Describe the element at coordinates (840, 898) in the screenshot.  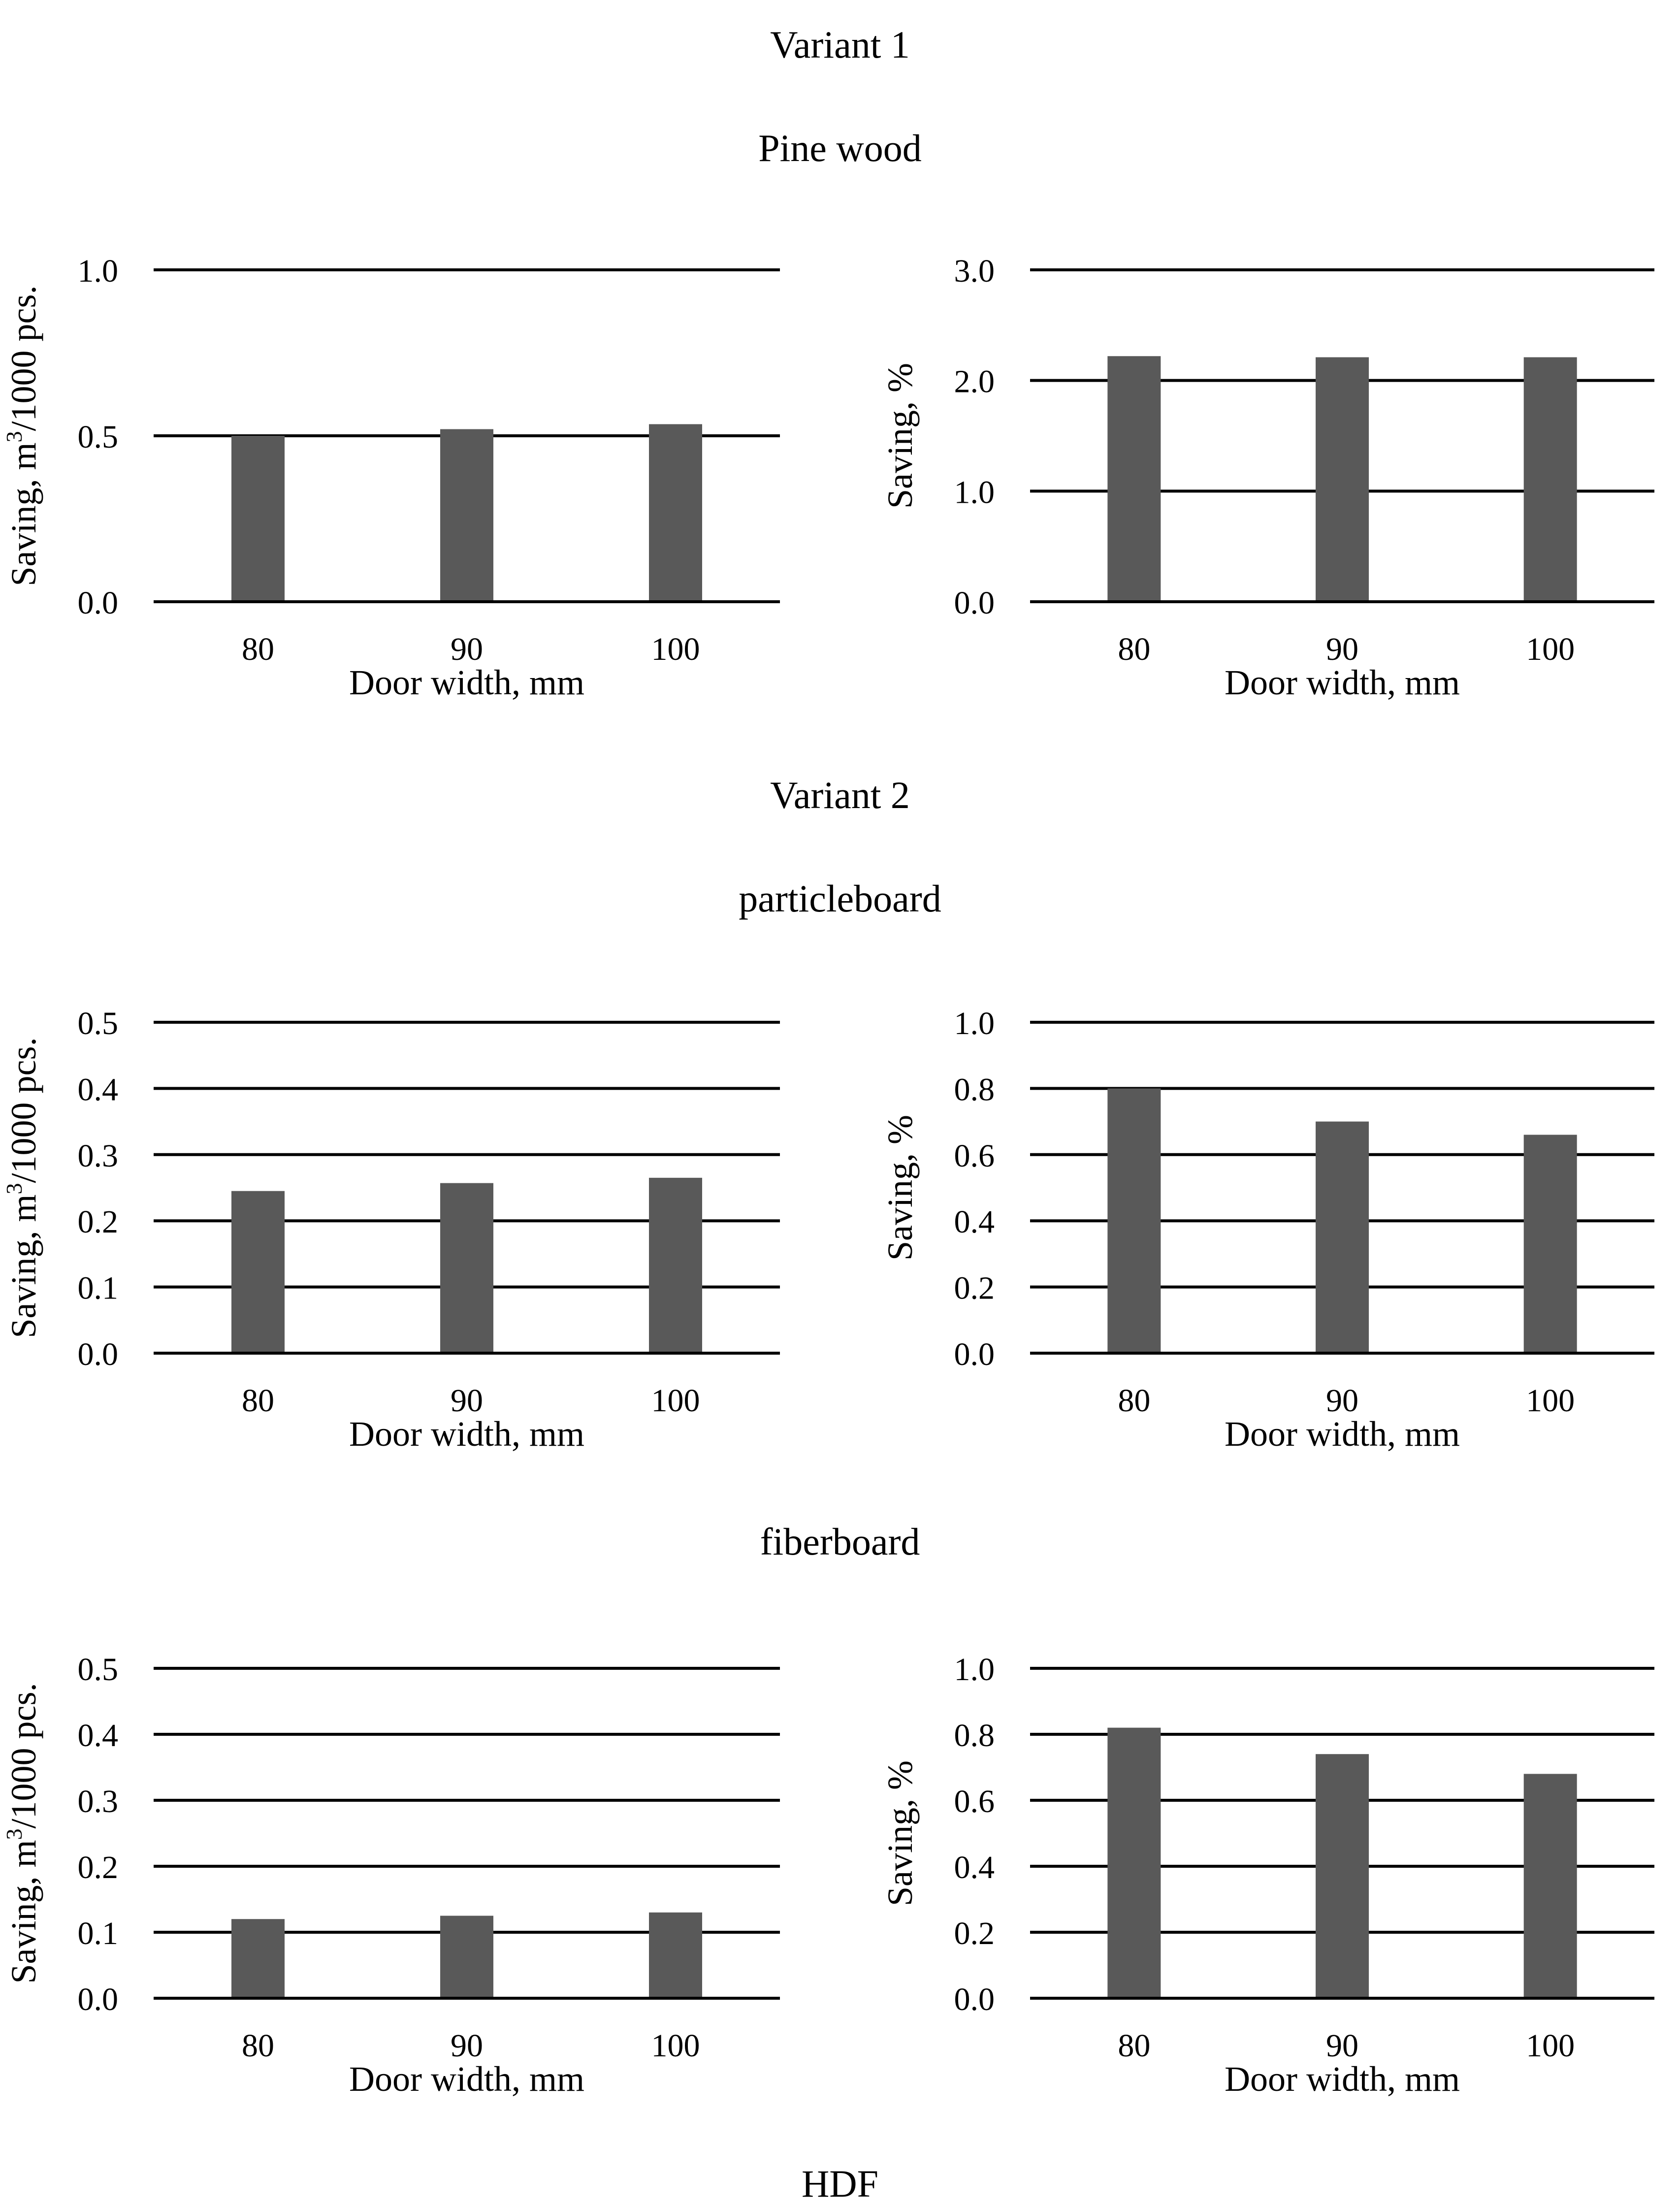
I see `particleboard-heading: particleboard` at that location.